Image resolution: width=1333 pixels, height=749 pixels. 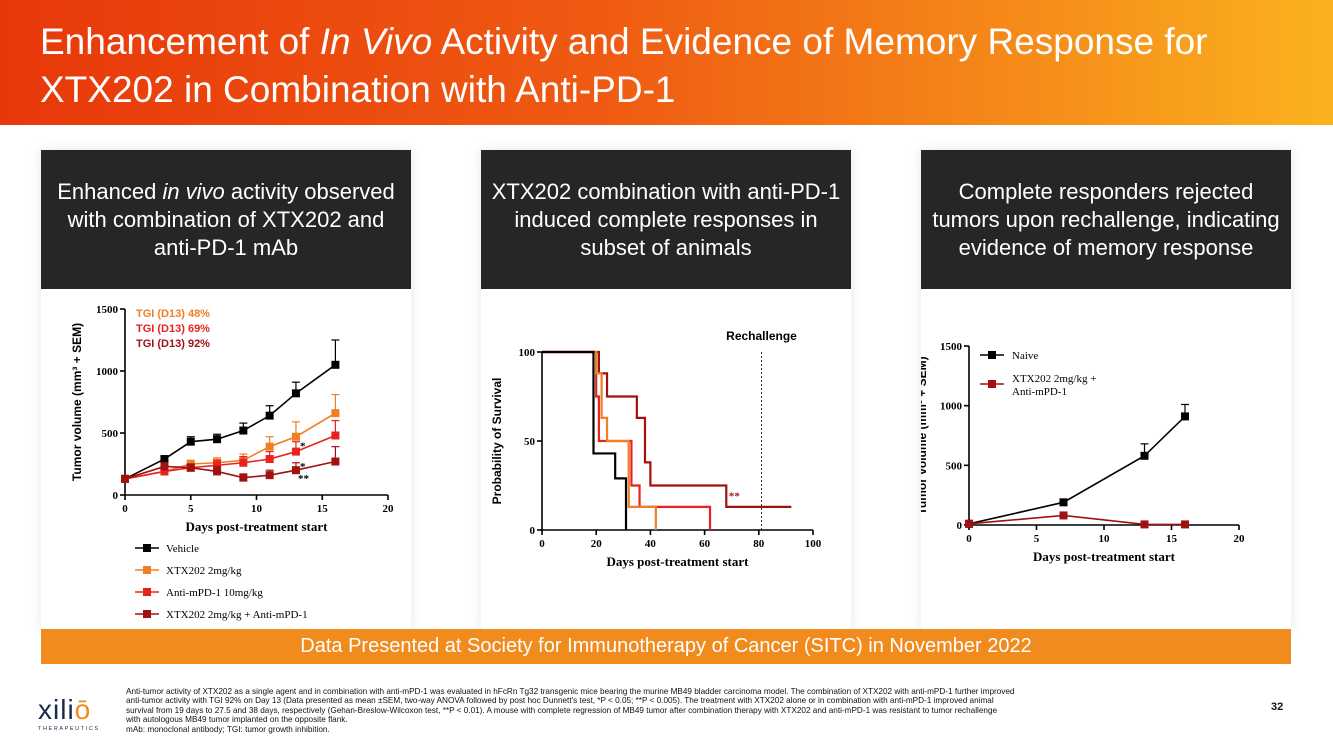 What do you see at coordinates (497, 441) in the screenshot?
I see `y-axis-label: Probability of Survival` at bounding box center [497, 441].